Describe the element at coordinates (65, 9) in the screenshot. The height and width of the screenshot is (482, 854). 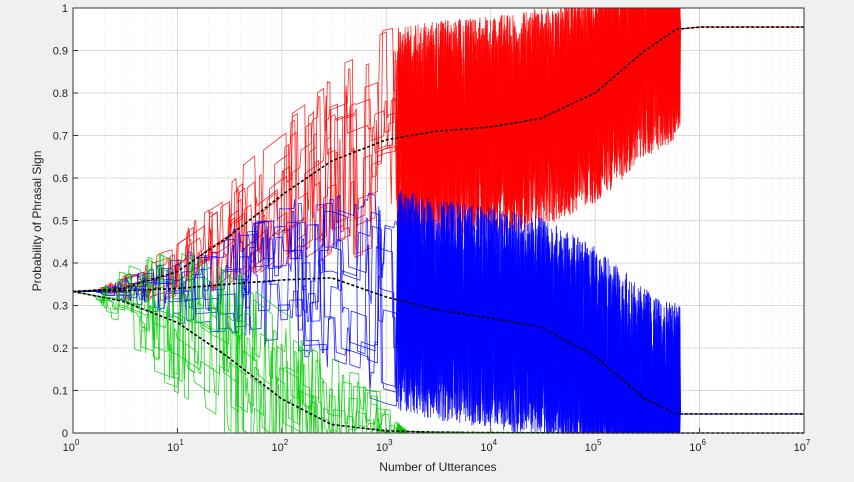
I see `y-tick-label: 1` at that location.